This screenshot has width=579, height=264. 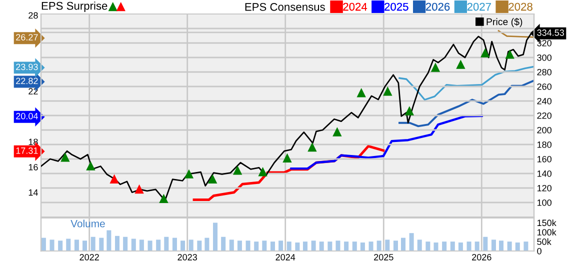 What do you see at coordinates (33, 167) in the screenshot?
I see `y-tick-label: 16` at bounding box center [33, 167].